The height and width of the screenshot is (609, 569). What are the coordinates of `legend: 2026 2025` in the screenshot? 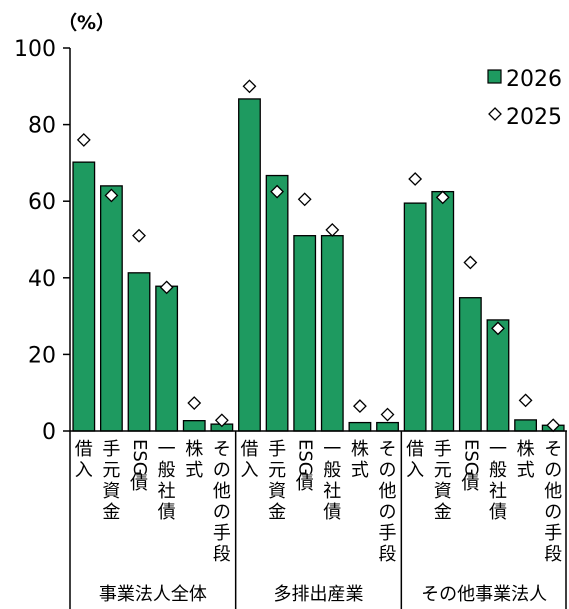 It's located at (524, 98).